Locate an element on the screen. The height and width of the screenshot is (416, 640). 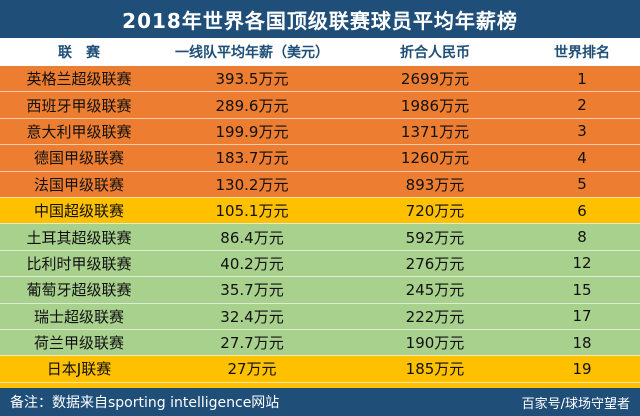
salary-cell: 130.2万元 is located at coordinates (252, 184).